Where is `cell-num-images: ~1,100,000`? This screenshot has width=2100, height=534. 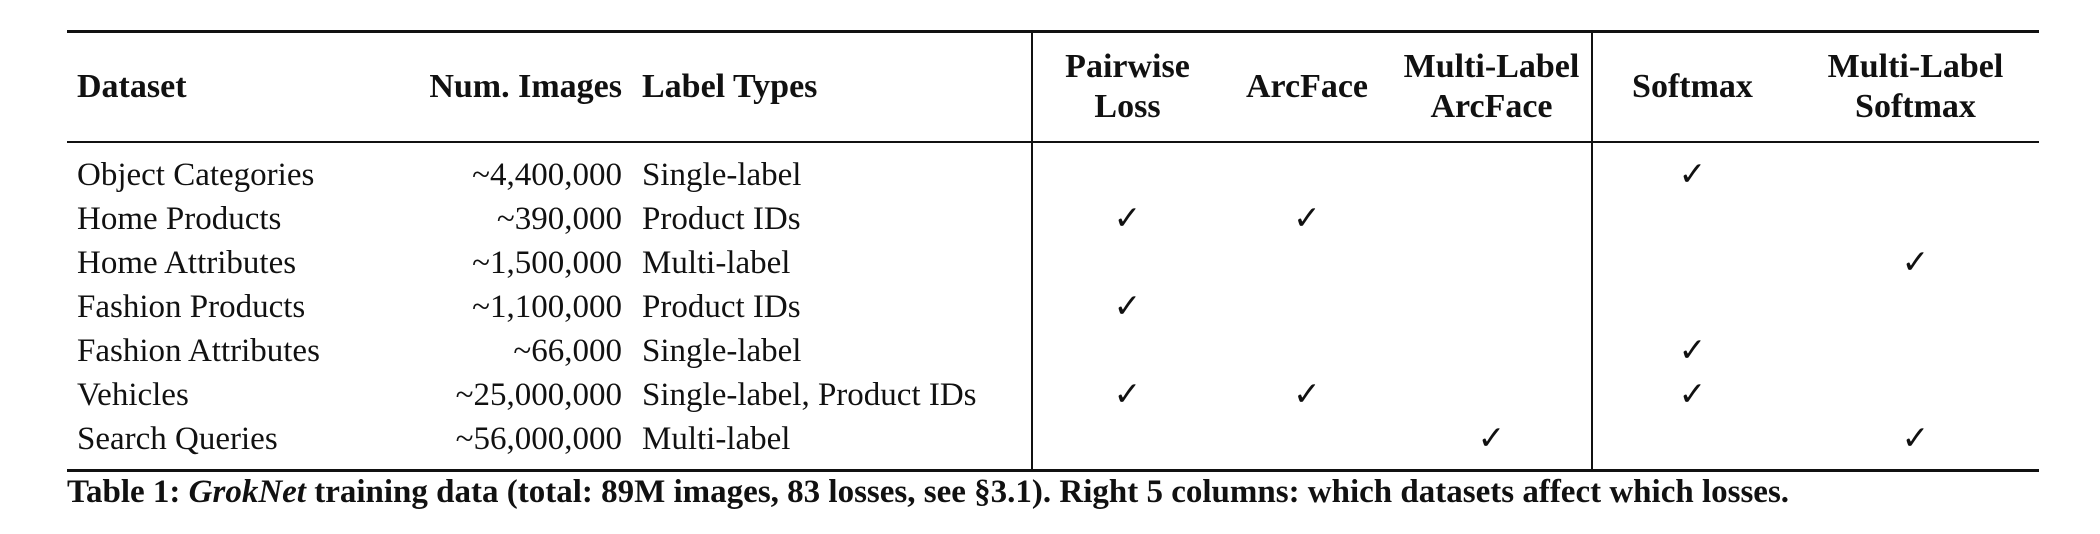
cell-num-images: ~1,100,000 is located at coordinates (547, 306).